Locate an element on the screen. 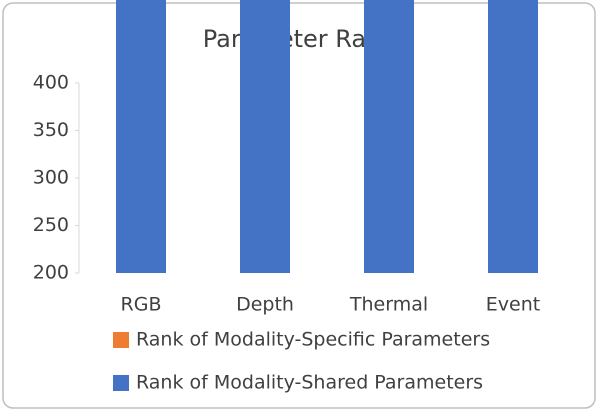  x-tick-label: Event is located at coordinates (513, 305).